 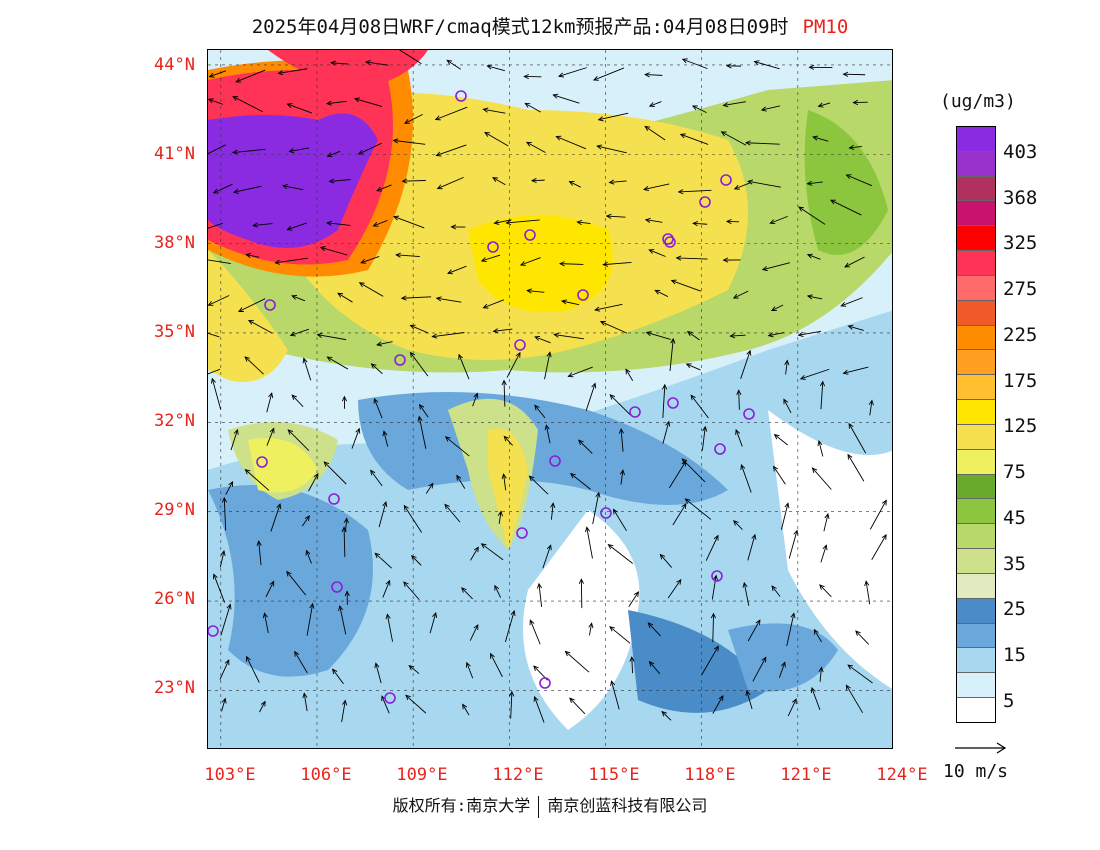 I want to click on lon-label-112e: 112°E, so click(x=518, y=775).